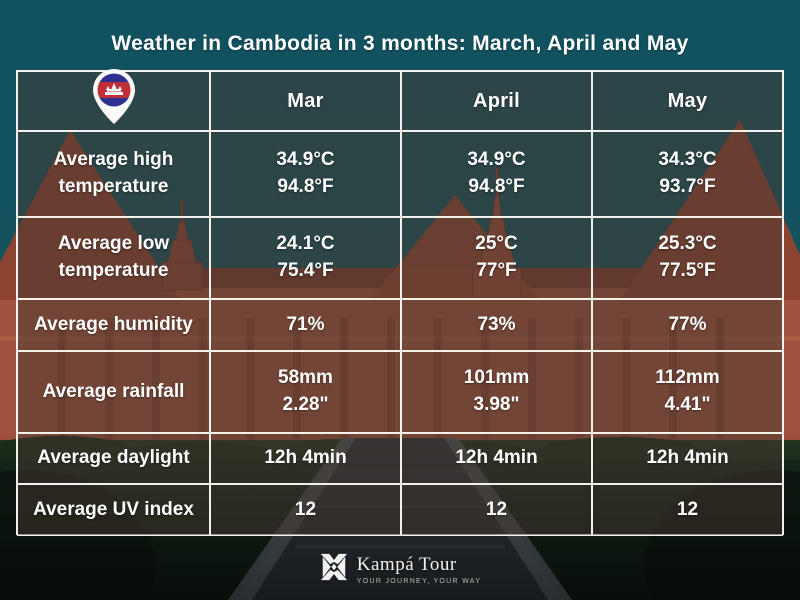  What do you see at coordinates (305, 325) in the screenshot?
I see `cell-humidity-mar: 71%` at bounding box center [305, 325].